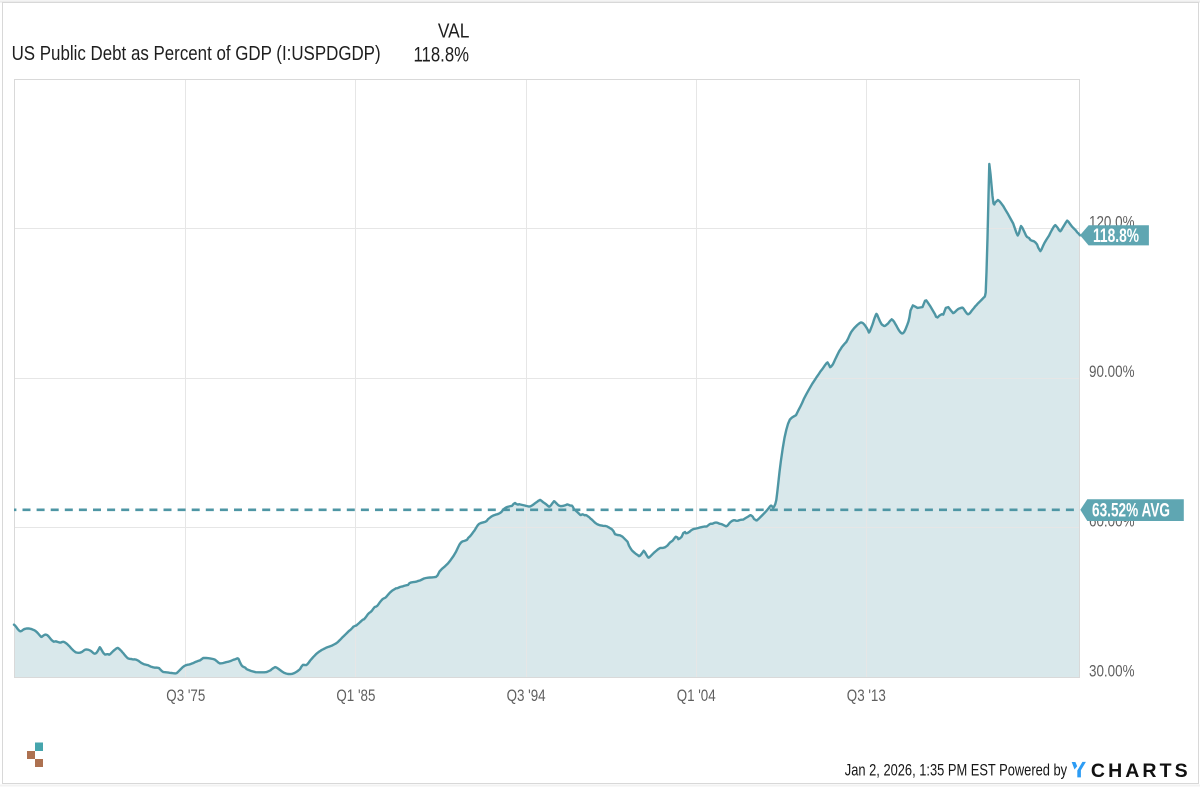 This screenshot has width=1200, height=787. What do you see at coordinates (1139, 771) in the screenshot?
I see `svg-text: CHARTS` at bounding box center [1139, 771].